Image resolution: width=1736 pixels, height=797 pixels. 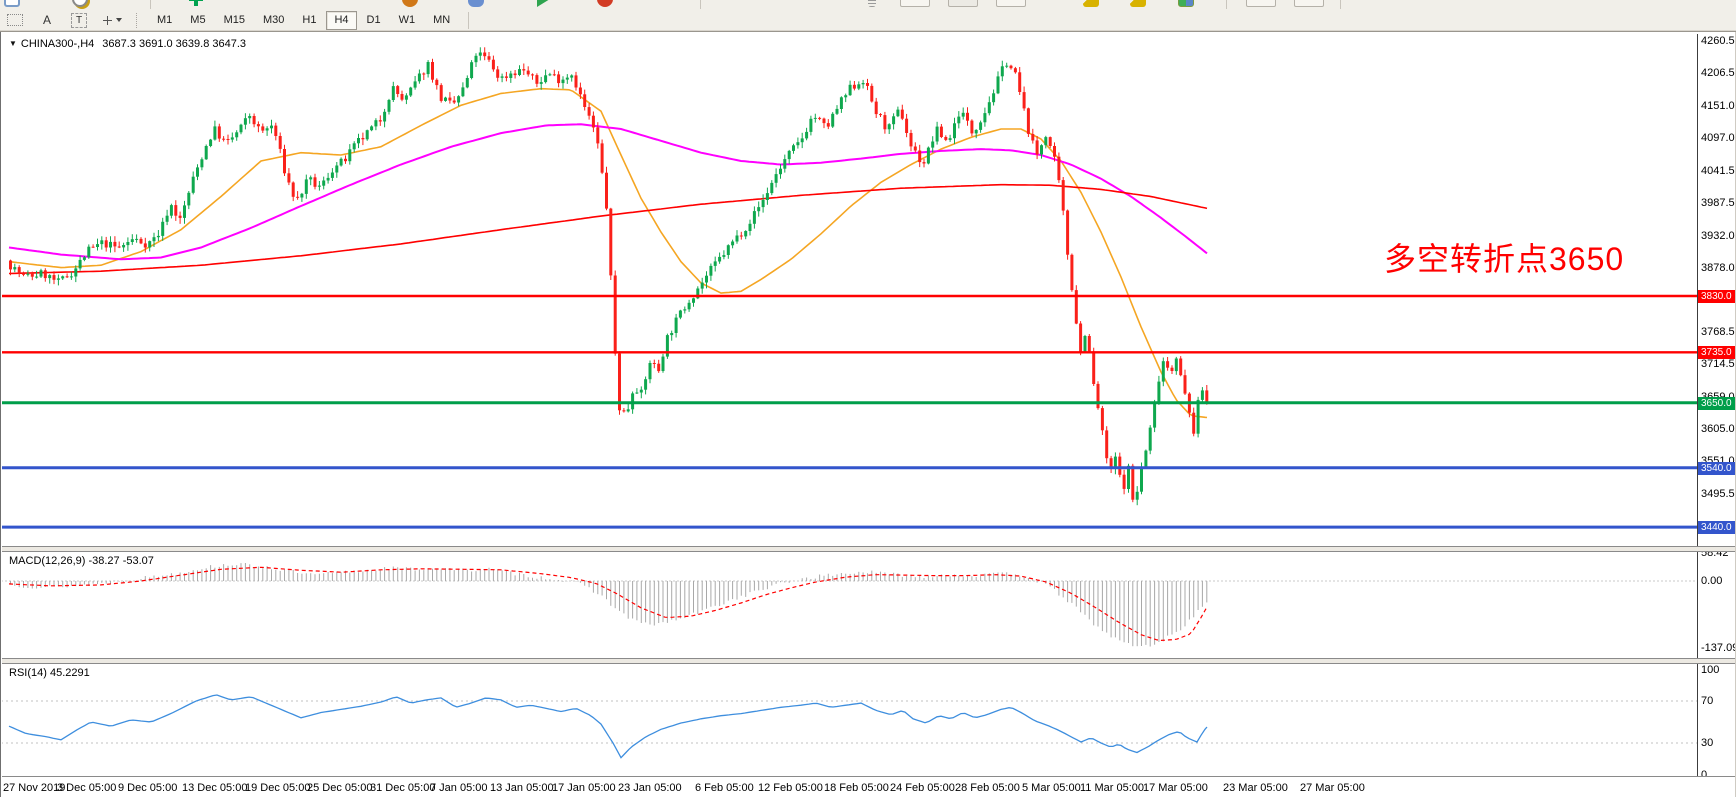 What do you see at coordinates (1718, 72) in the screenshot?
I see `axis-price-label: 4206.5` at bounding box center [1718, 72].